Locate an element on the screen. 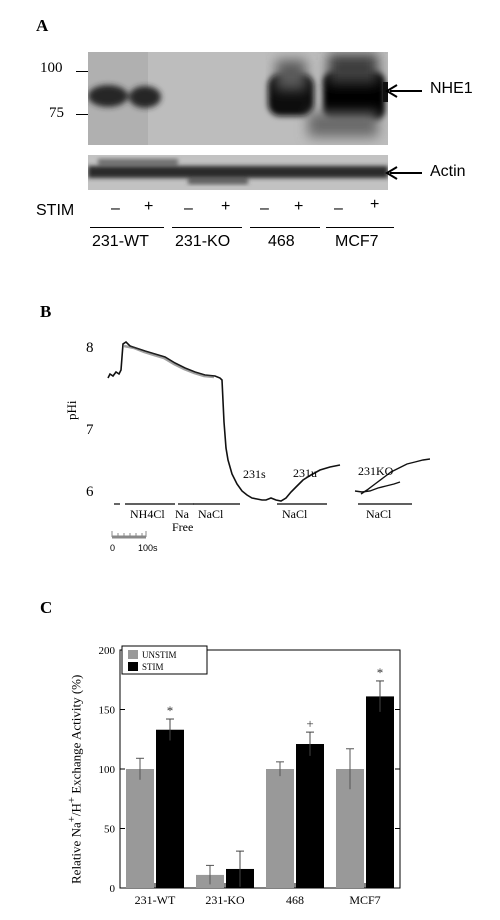  condition-nacl-3: NaCl is located at coordinates (379, 514).